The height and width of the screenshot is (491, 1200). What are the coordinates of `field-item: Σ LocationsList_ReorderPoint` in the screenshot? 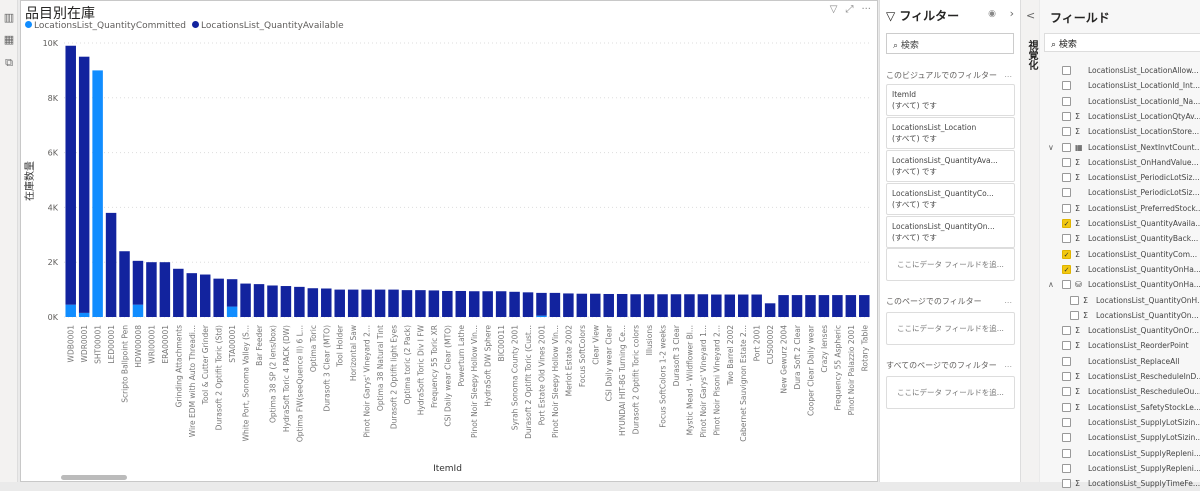 It's located at (1125, 345).